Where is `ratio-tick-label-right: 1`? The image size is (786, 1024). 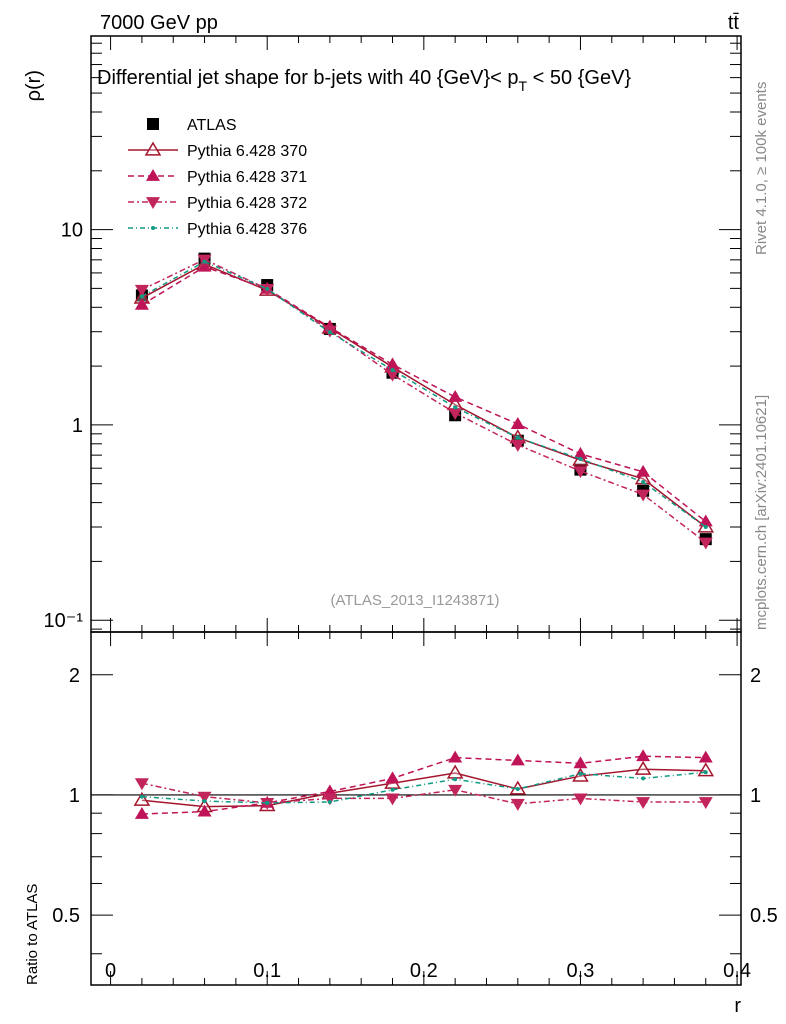
ratio-tick-label-right: 1 is located at coordinates (755, 796).